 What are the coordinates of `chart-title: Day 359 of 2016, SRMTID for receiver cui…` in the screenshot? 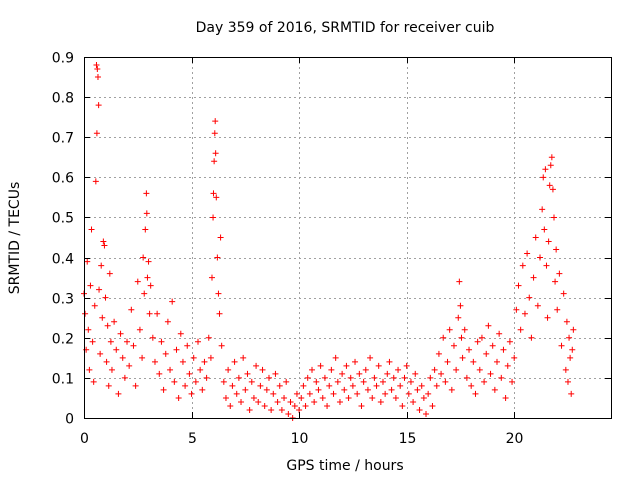 It's located at (345, 28).